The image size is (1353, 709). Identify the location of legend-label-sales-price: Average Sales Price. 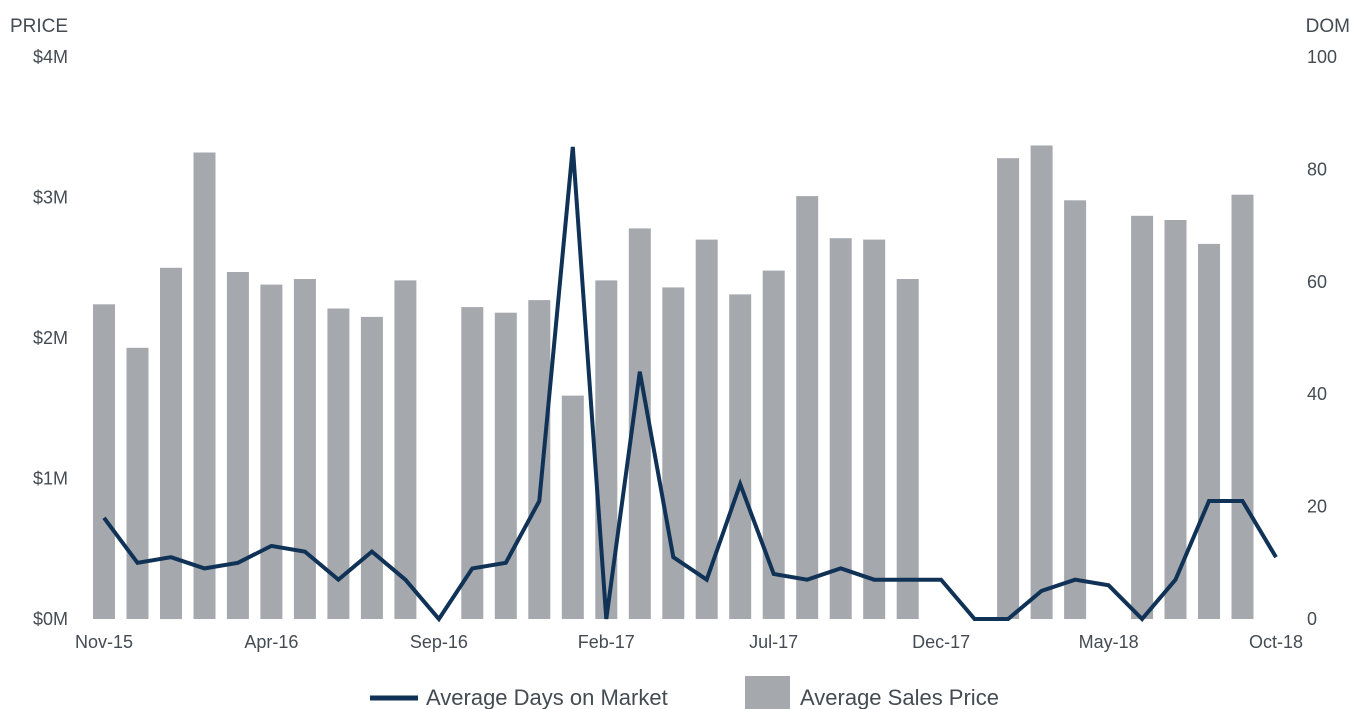
(899, 697).